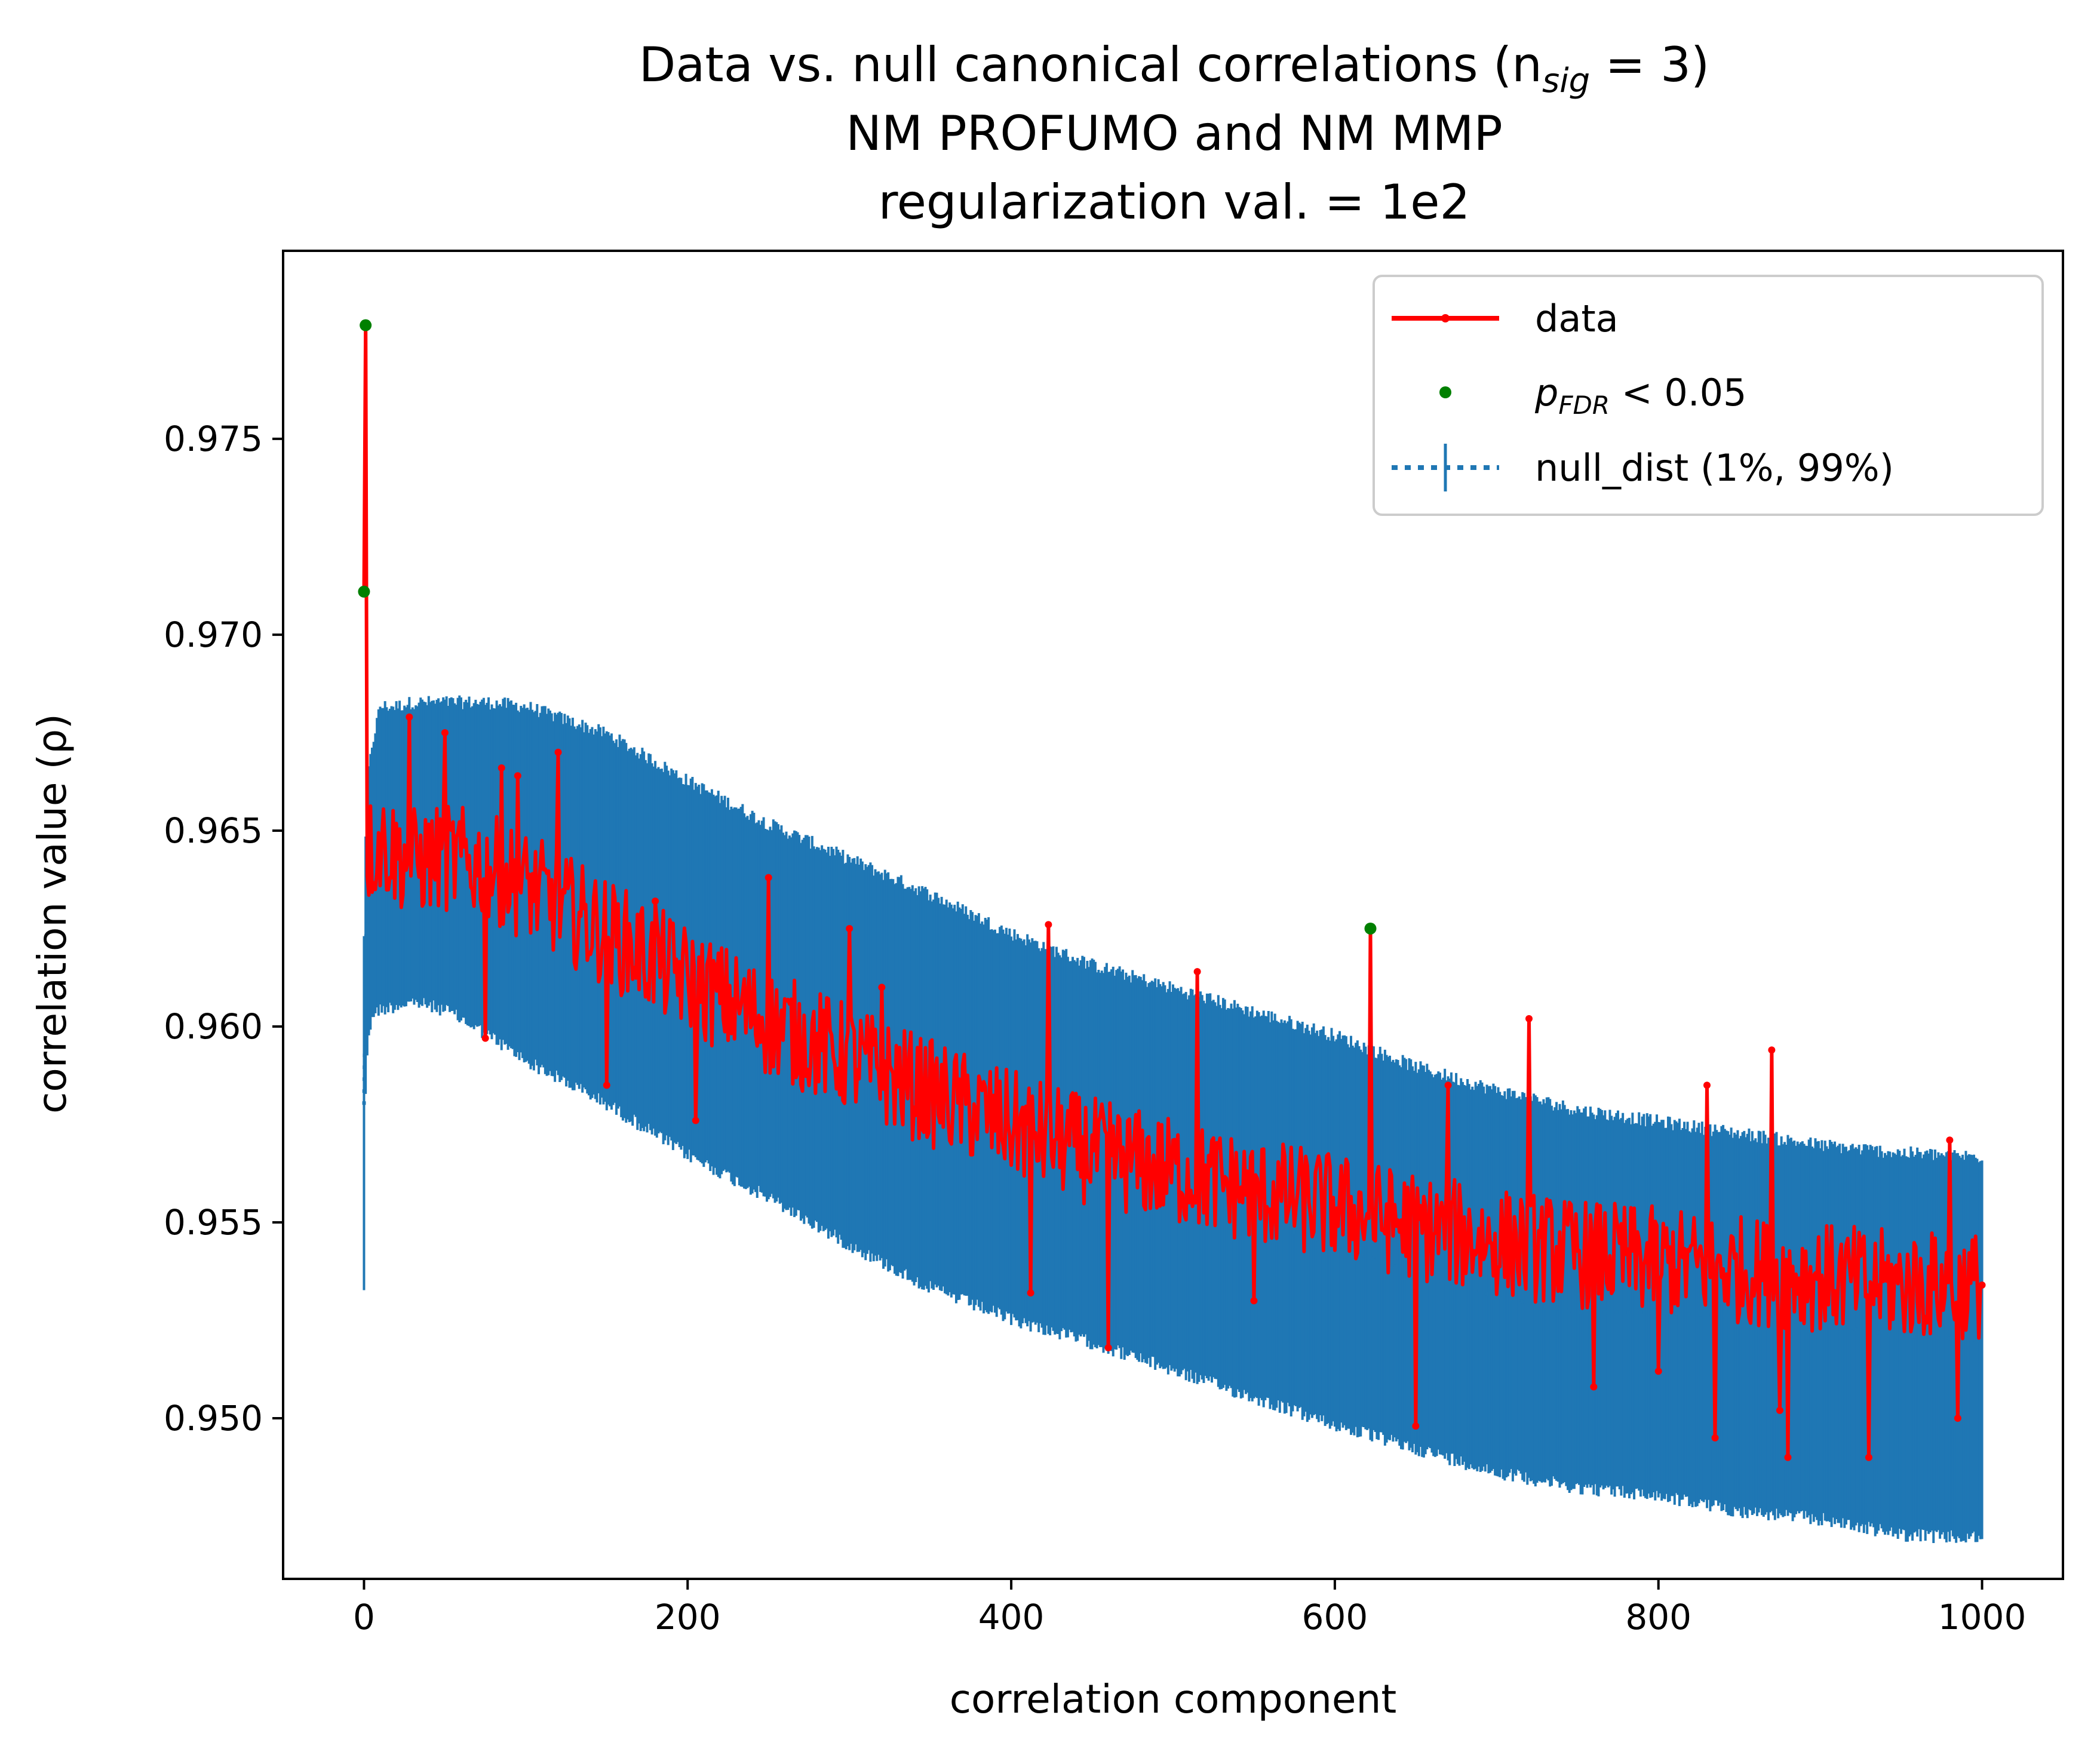  What do you see at coordinates (1714, 468) in the screenshot?
I see `legend-null-label: null_dist (1%, 99%)` at bounding box center [1714, 468].